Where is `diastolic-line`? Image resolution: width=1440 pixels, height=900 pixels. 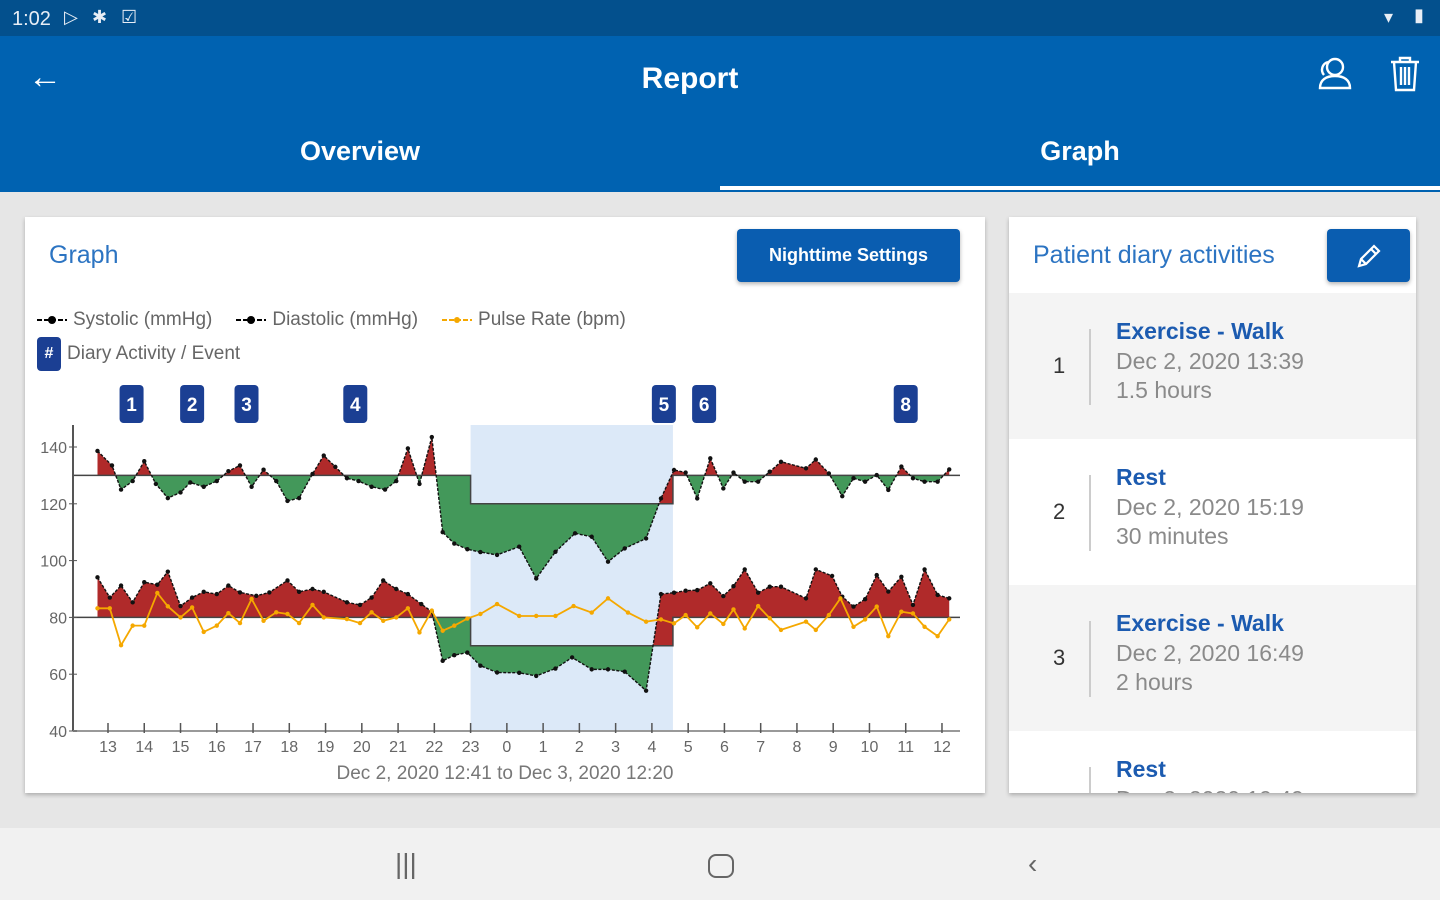 diastolic-line is located at coordinates (523, 630).